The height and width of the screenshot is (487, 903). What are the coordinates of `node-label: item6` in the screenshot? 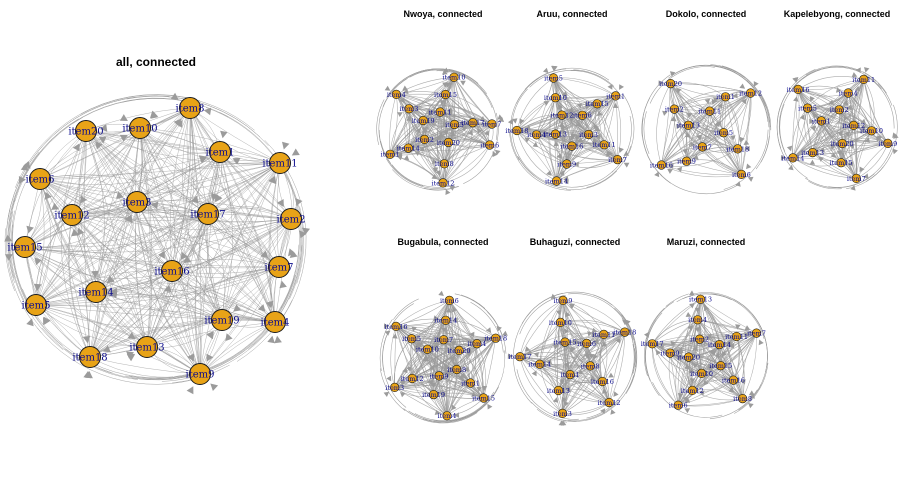 It's located at (489, 145).